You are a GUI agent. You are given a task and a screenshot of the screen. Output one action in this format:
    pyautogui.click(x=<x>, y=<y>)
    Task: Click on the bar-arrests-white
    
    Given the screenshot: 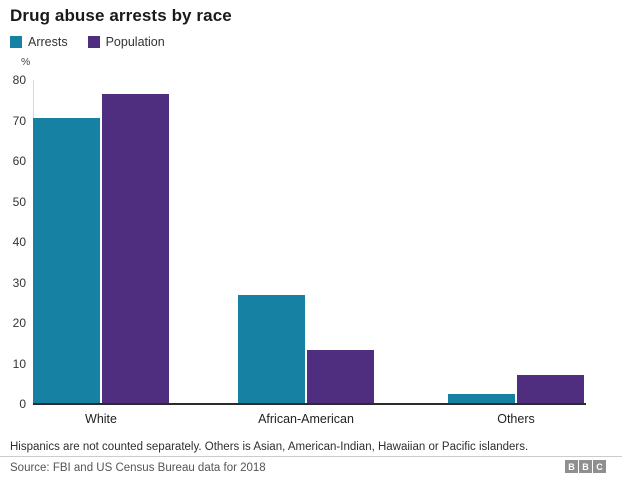 What is the action you would take?
    pyautogui.click(x=66, y=261)
    